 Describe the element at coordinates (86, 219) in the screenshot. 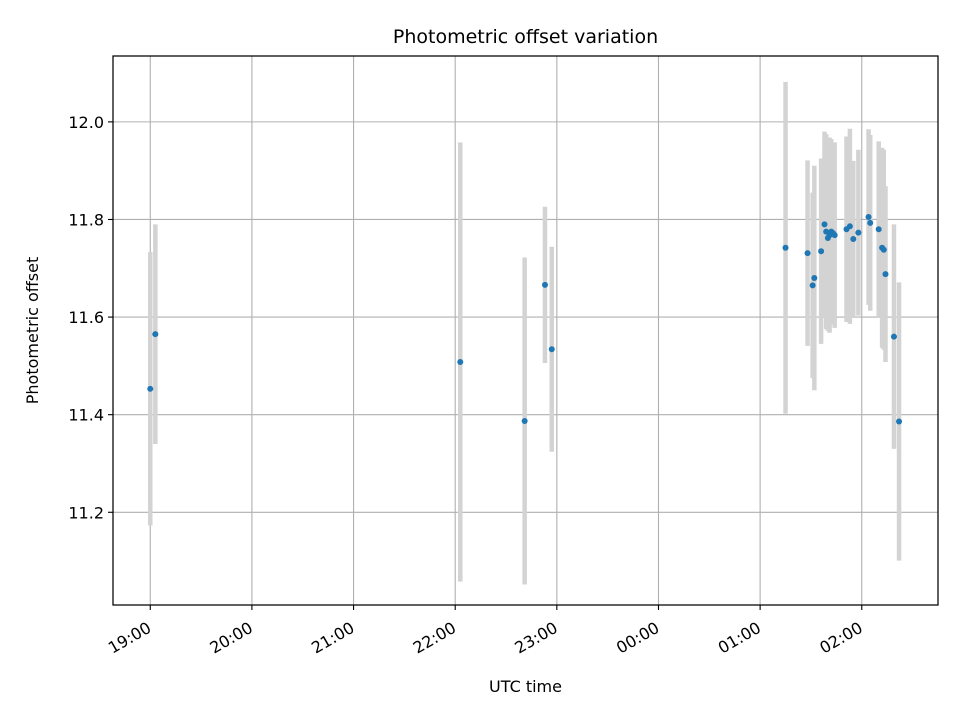

I see `y-tick-label: 11.8` at that location.